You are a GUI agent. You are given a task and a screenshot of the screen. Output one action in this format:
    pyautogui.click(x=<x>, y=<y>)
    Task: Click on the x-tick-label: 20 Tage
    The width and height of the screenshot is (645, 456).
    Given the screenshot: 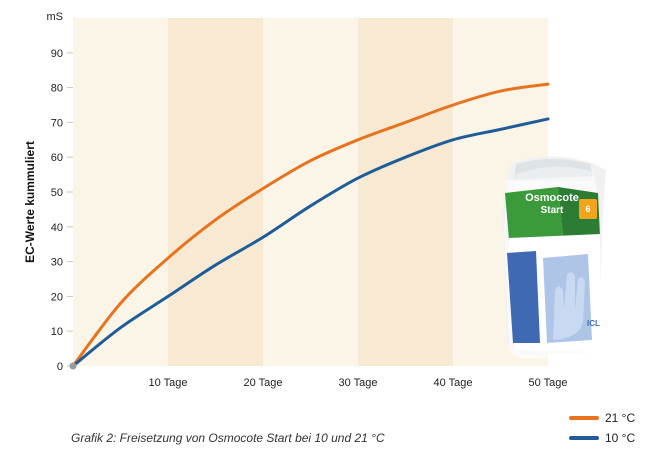 What is the action you would take?
    pyautogui.click(x=263, y=383)
    